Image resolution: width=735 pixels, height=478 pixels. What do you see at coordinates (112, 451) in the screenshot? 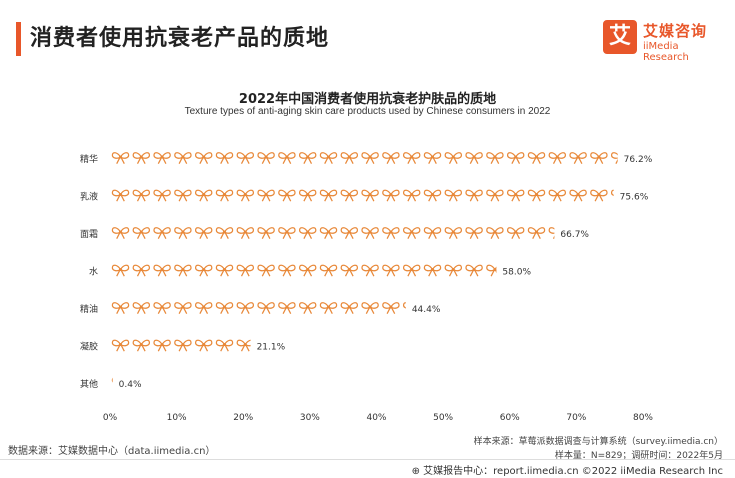
I see `data-source: 数据来源：艾媒数据中心（data.iimedia.cn）` at bounding box center [112, 451].